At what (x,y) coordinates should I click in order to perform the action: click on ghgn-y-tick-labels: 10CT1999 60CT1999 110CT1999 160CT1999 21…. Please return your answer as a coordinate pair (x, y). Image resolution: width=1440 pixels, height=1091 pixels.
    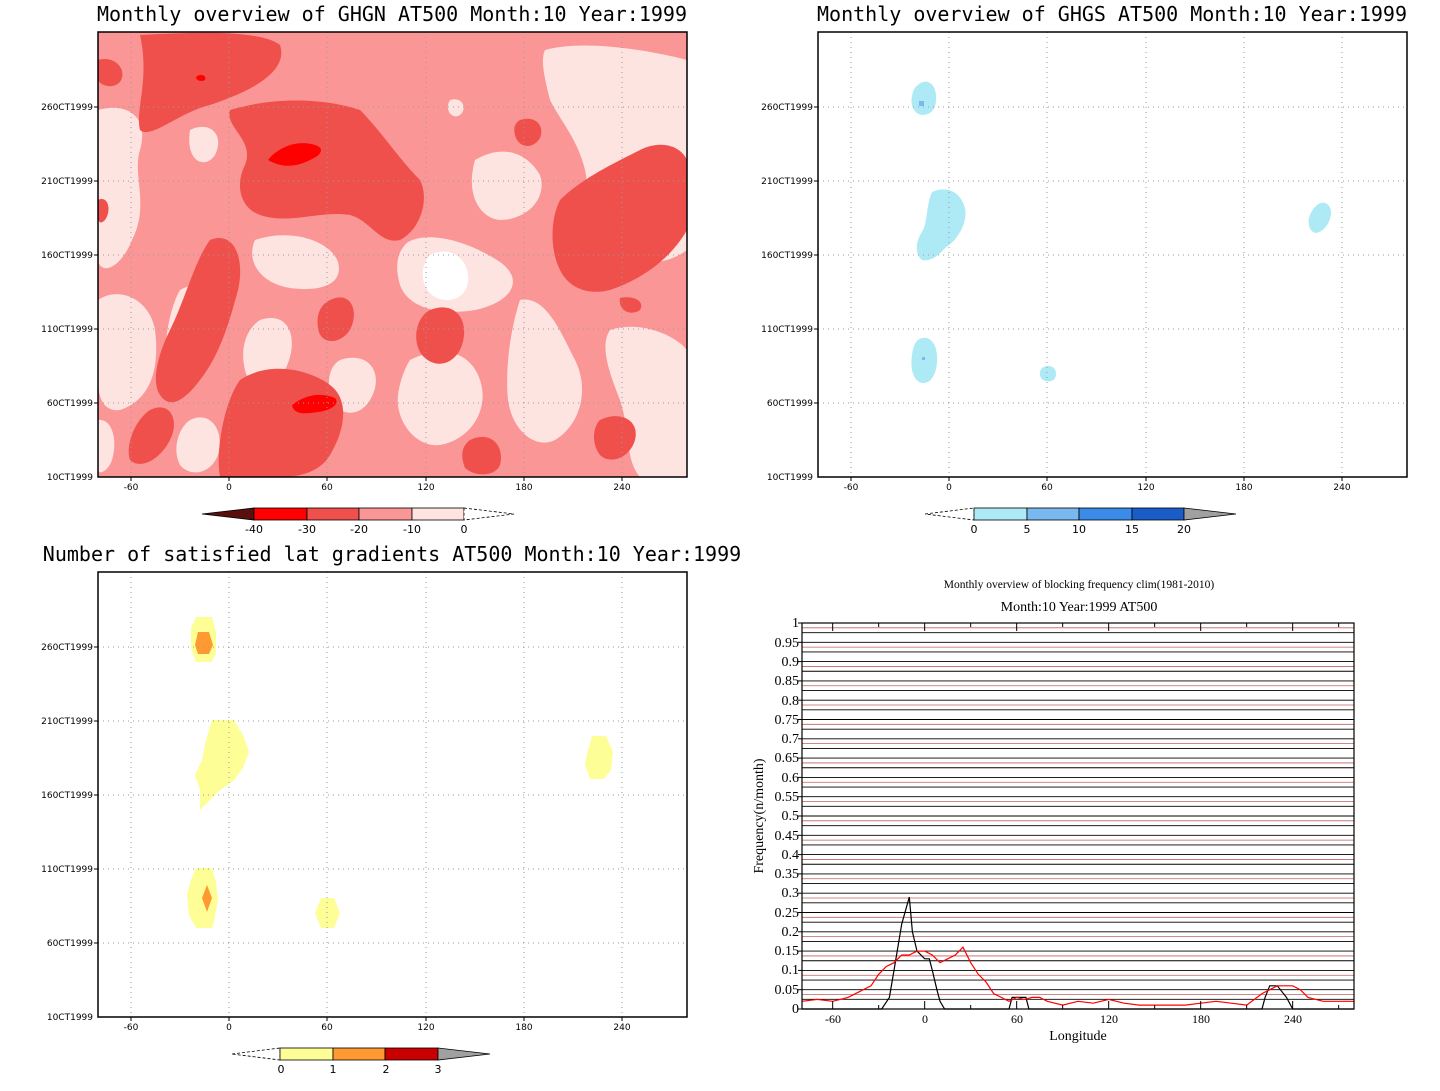
    Looking at the image, I should click on (67, 293).